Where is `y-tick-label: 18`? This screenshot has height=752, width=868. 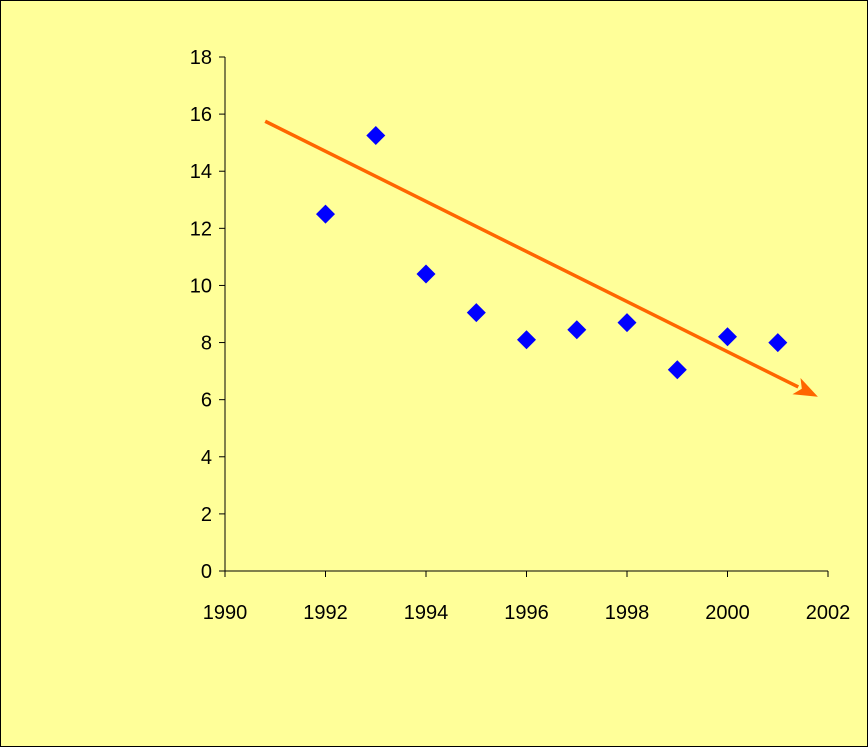
y-tick-label: 18 is located at coordinates (201, 58).